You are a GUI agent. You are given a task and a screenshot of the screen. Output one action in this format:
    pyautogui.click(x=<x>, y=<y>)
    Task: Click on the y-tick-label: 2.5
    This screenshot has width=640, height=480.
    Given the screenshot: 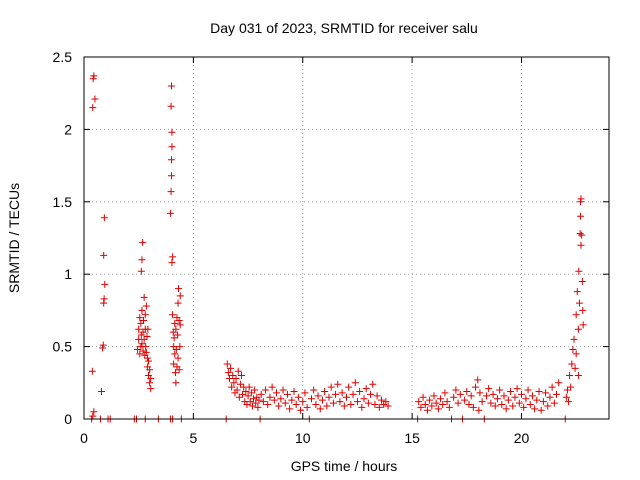 What is the action you would take?
    pyautogui.click(x=63, y=57)
    